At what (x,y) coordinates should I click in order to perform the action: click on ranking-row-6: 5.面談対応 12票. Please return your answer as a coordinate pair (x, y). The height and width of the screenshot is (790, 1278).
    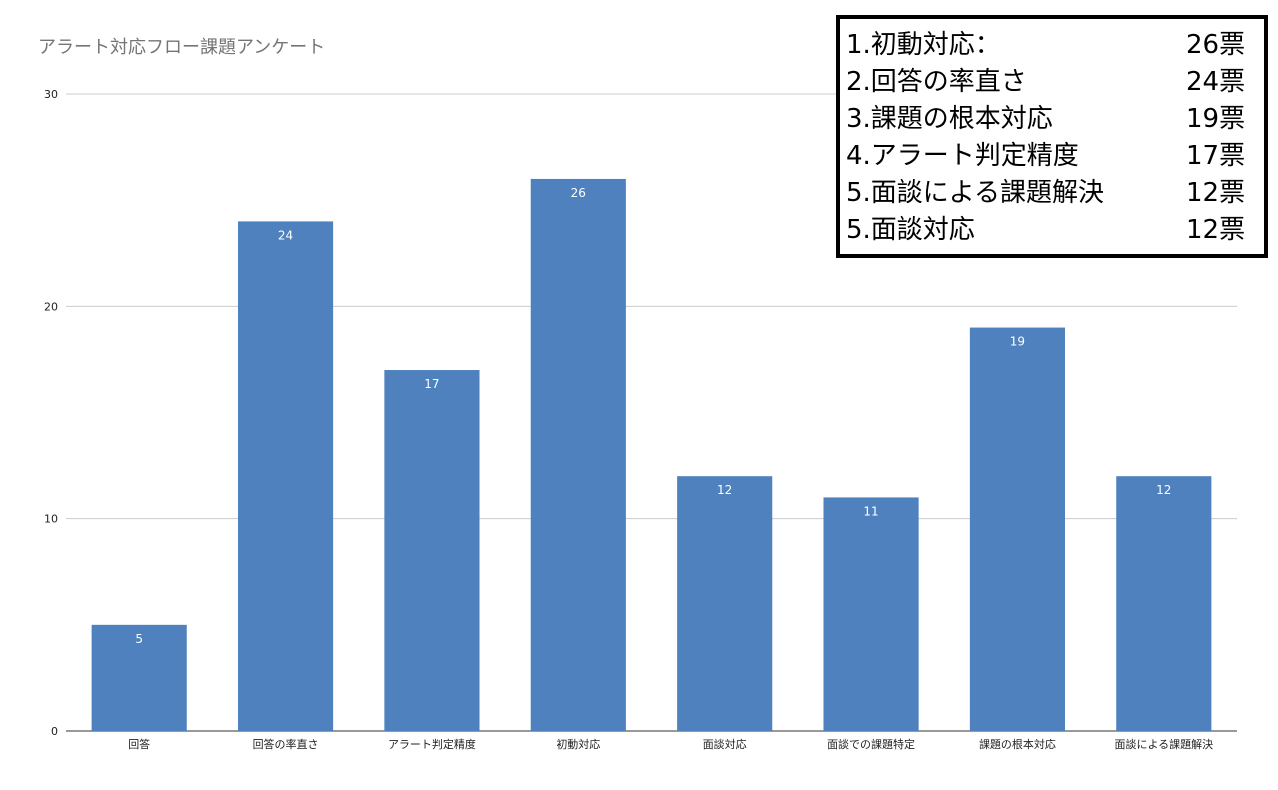
    Looking at the image, I should click on (1049, 230).